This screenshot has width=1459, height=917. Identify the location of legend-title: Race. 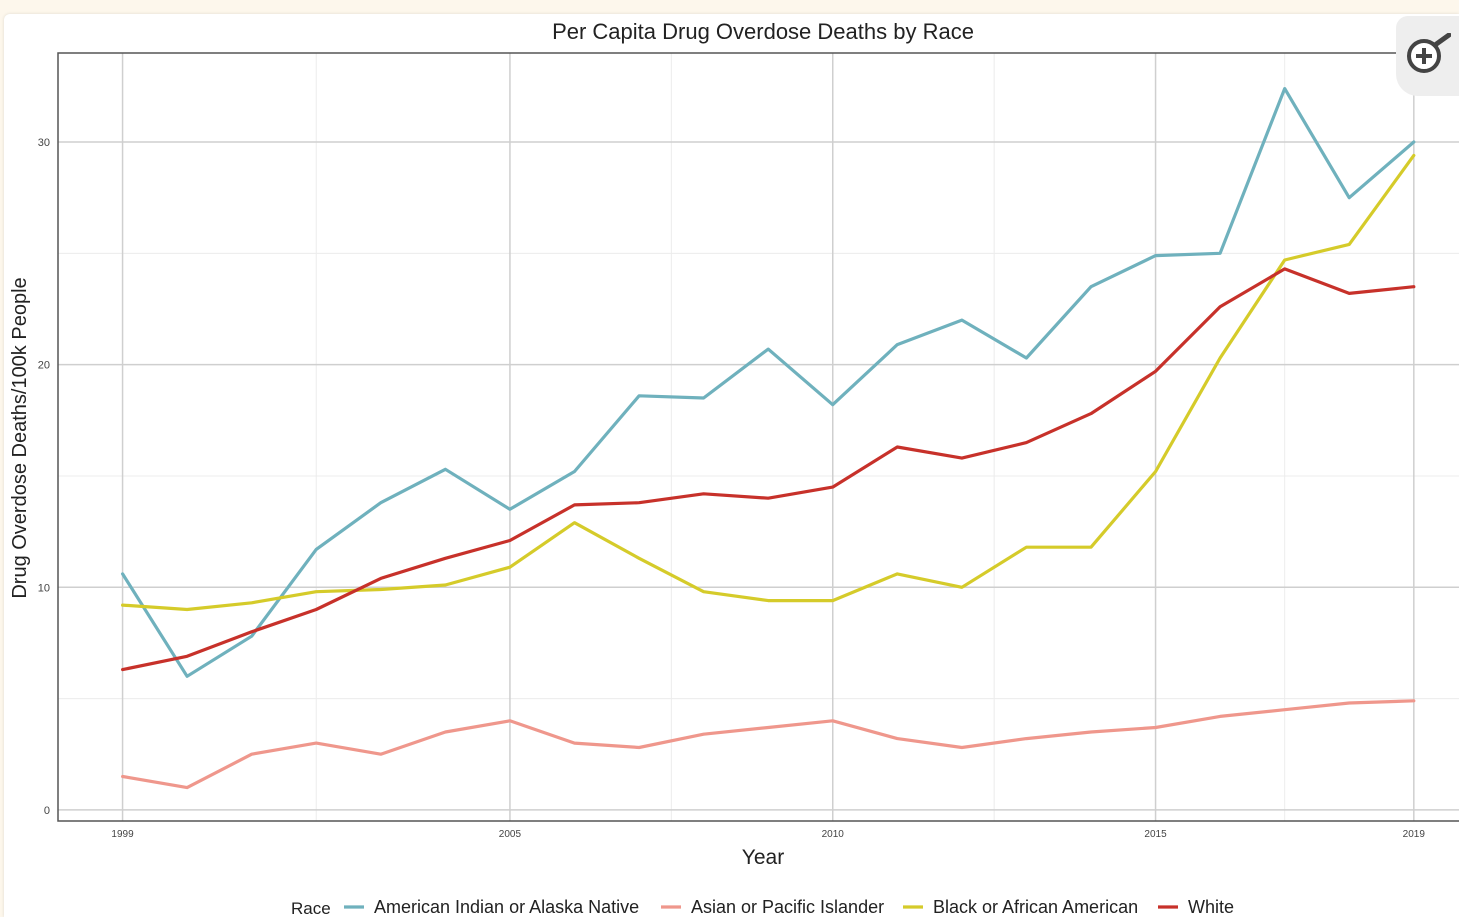
(311, 908).